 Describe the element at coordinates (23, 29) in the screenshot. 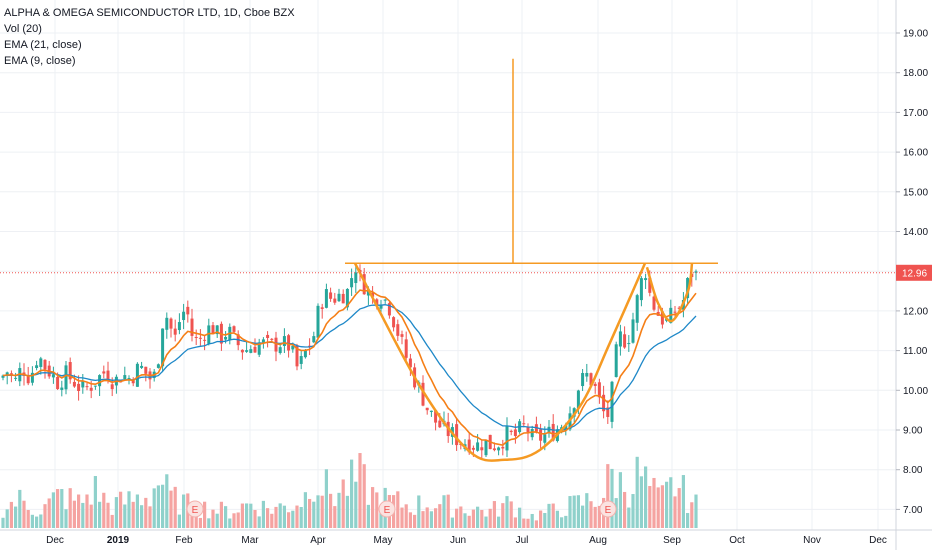

I see `legend-vol: Vol (20)` at that location.